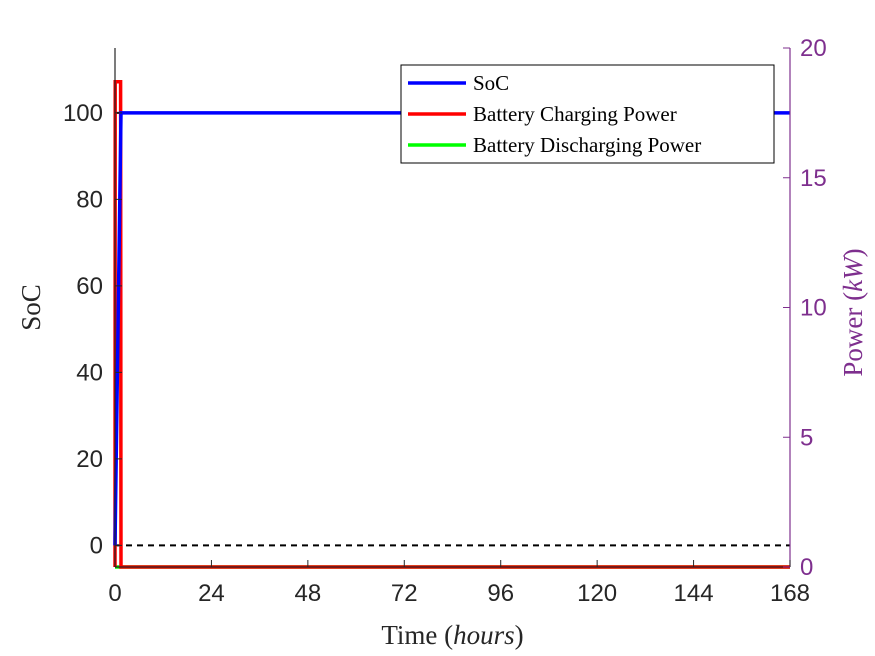  I want to click on left-y-tick-label: 60, so click(89, 286).